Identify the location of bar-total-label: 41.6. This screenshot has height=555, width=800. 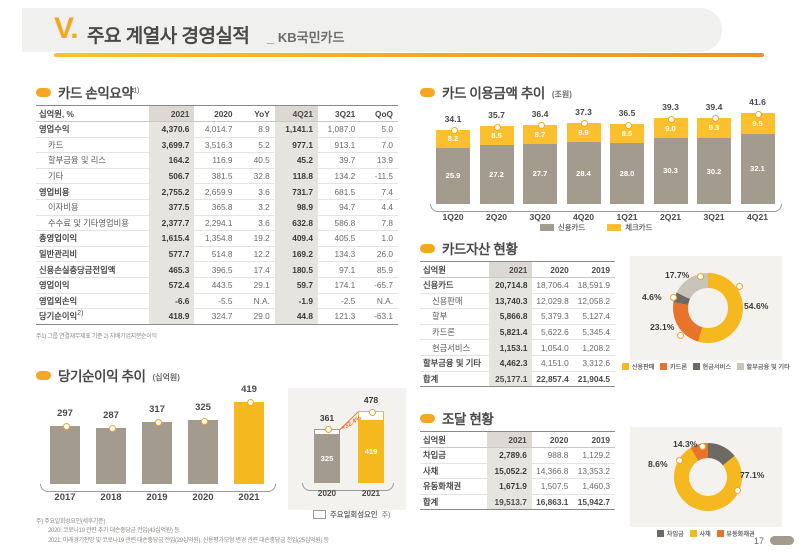
(757, 102).